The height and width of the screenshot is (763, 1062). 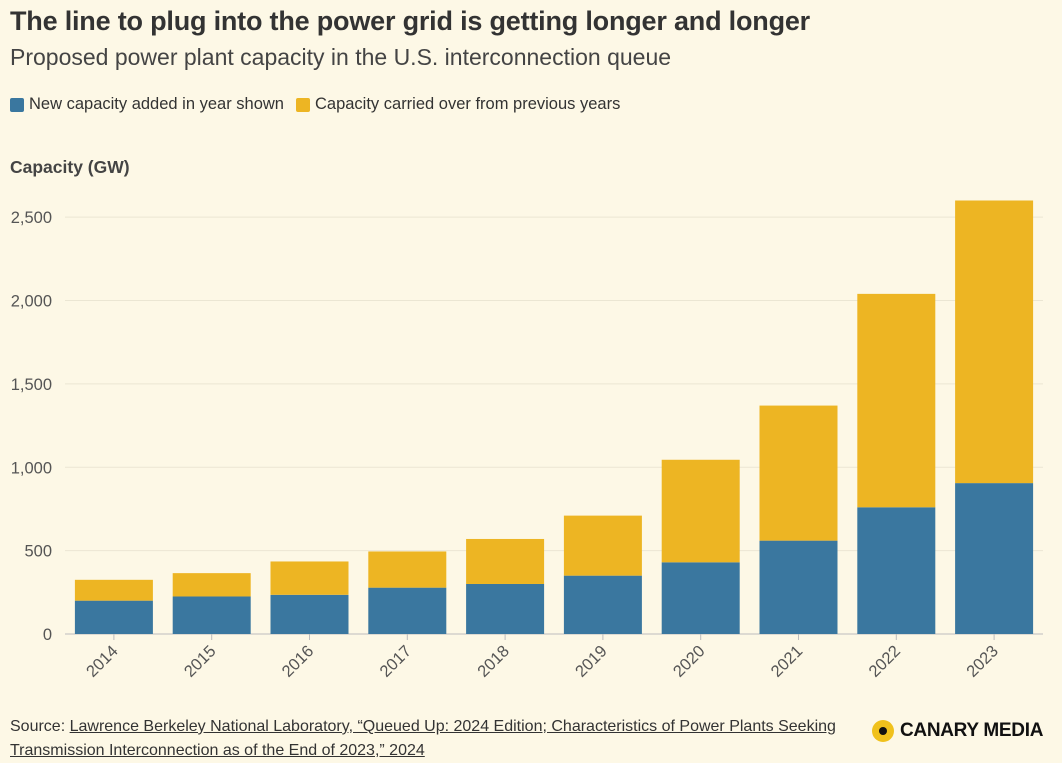 What do you see at coordinates (689, 661) in the screenshot?
I see `x-tick-label: 2020` at bounding box center [689, 661].